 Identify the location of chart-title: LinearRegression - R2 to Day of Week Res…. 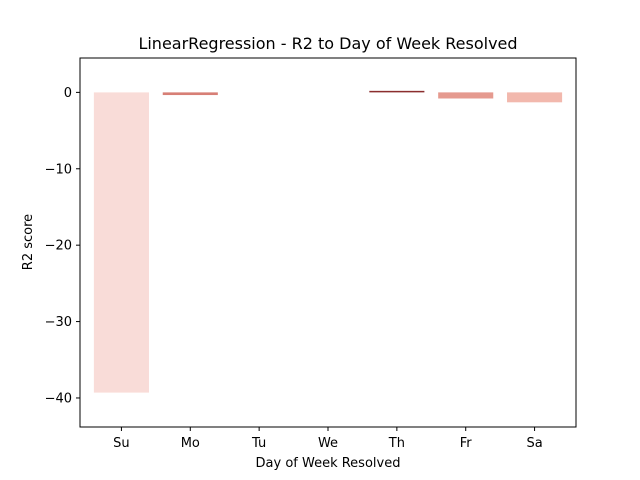
(327, 43).